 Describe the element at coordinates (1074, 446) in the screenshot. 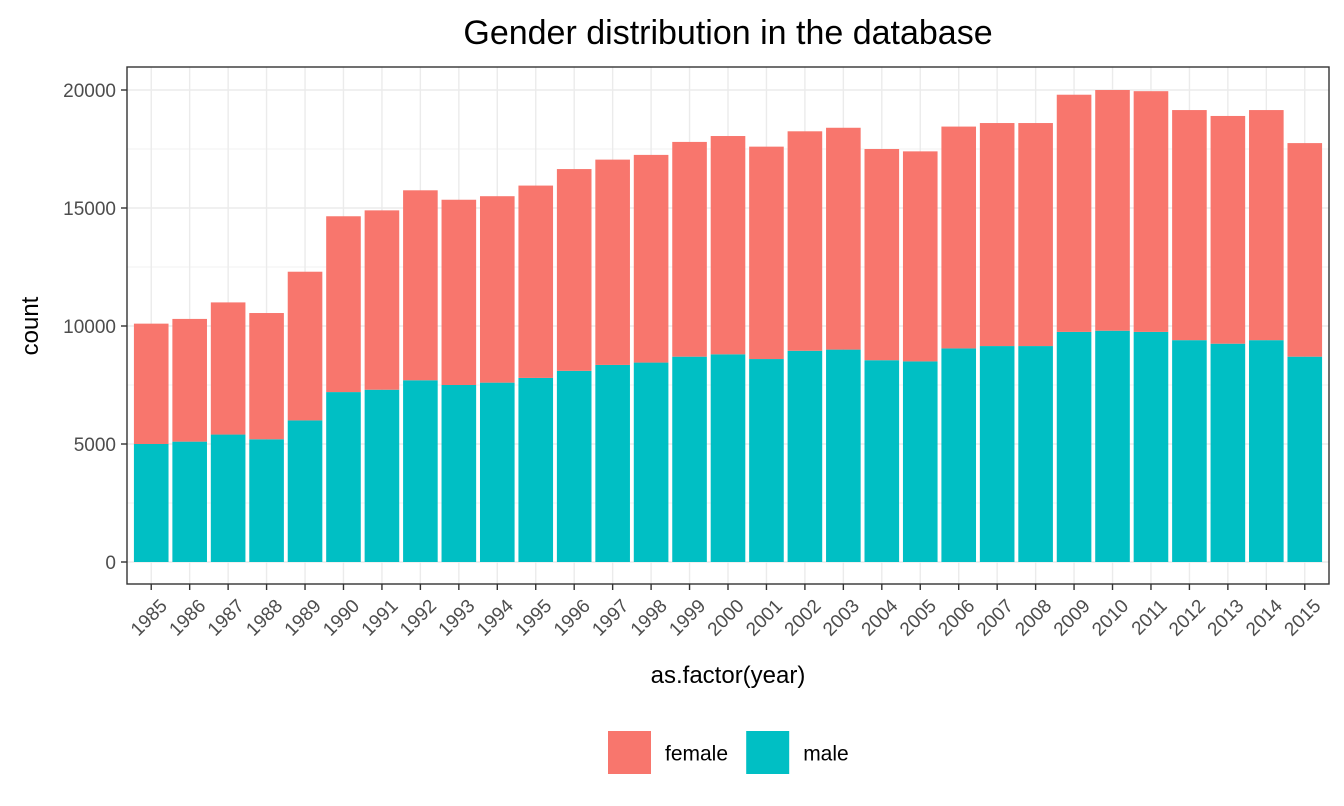

I see `bar-male-2009` at that location.